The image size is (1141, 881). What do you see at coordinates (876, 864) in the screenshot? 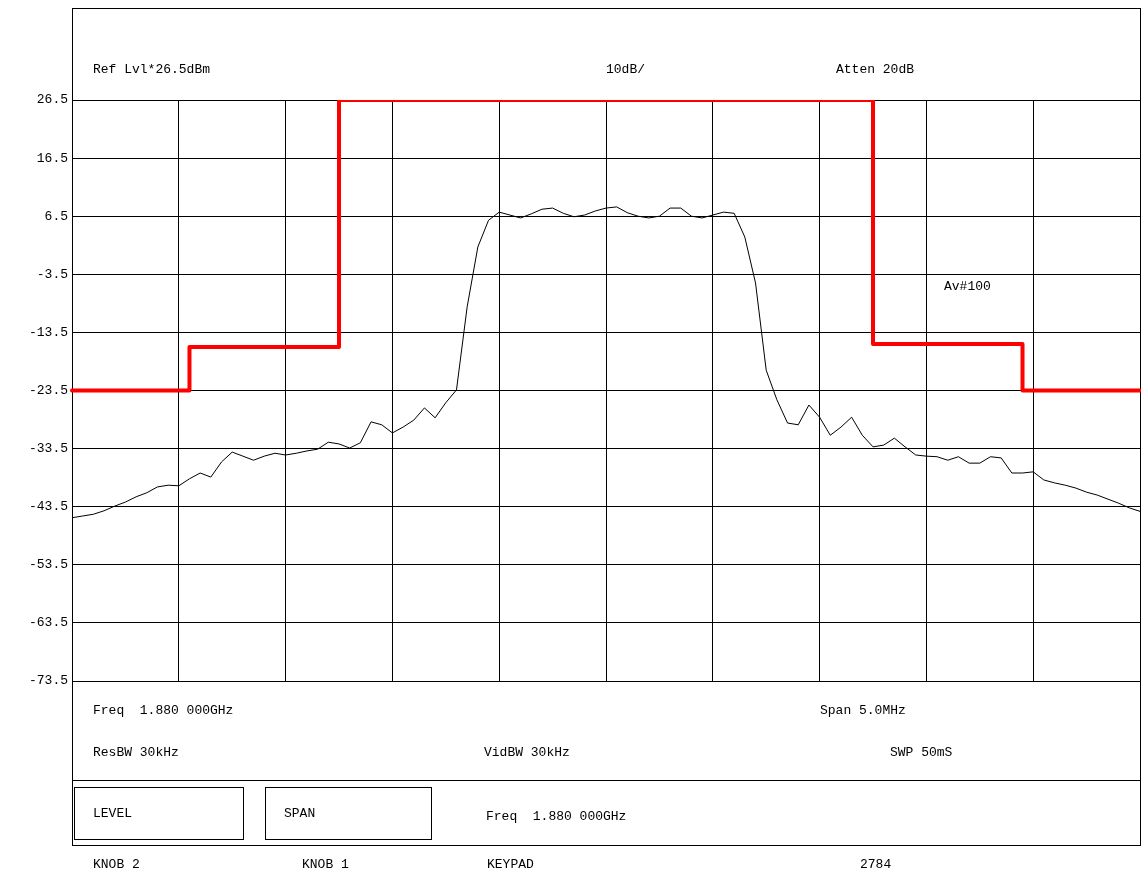
I see `text: 2784` at bounding box center [876, 864].